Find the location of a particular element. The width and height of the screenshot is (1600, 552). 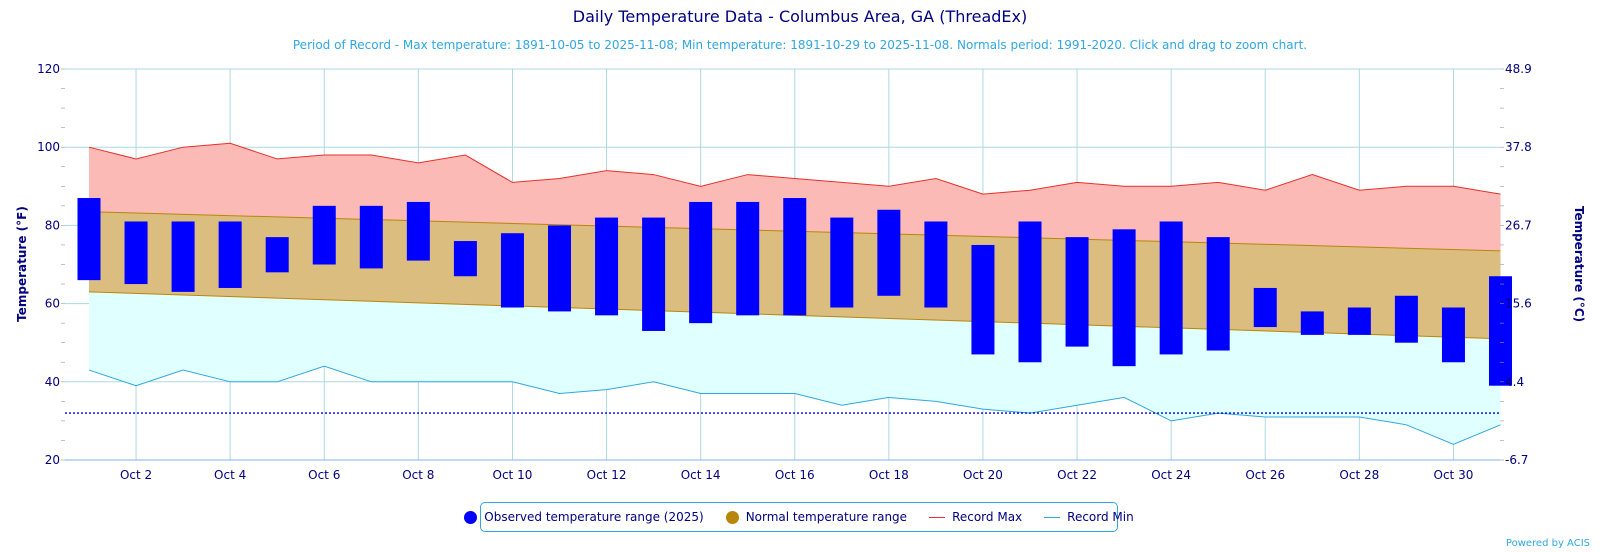

y-tick-label-40: 40 is located at coordinates (52, 382).